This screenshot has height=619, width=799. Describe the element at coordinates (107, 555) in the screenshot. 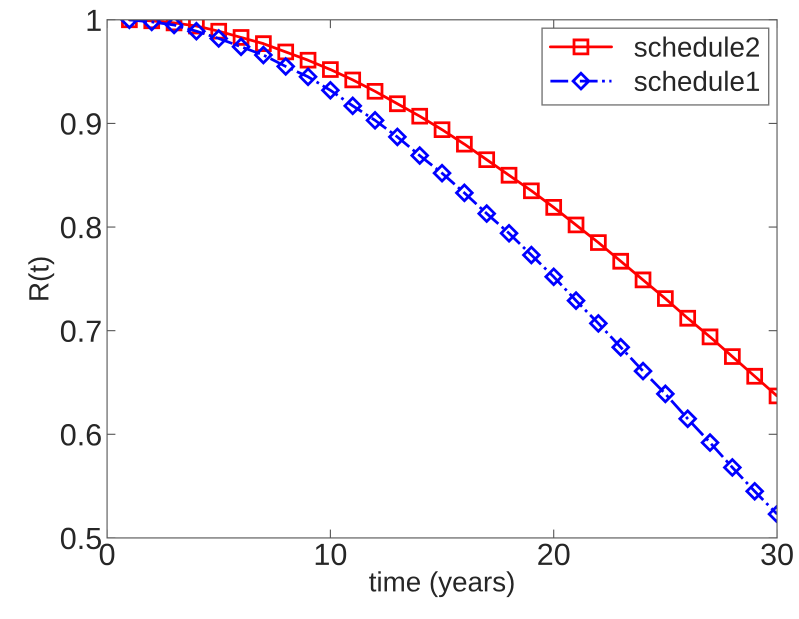

I see `x-tick-label: 0` at that location.